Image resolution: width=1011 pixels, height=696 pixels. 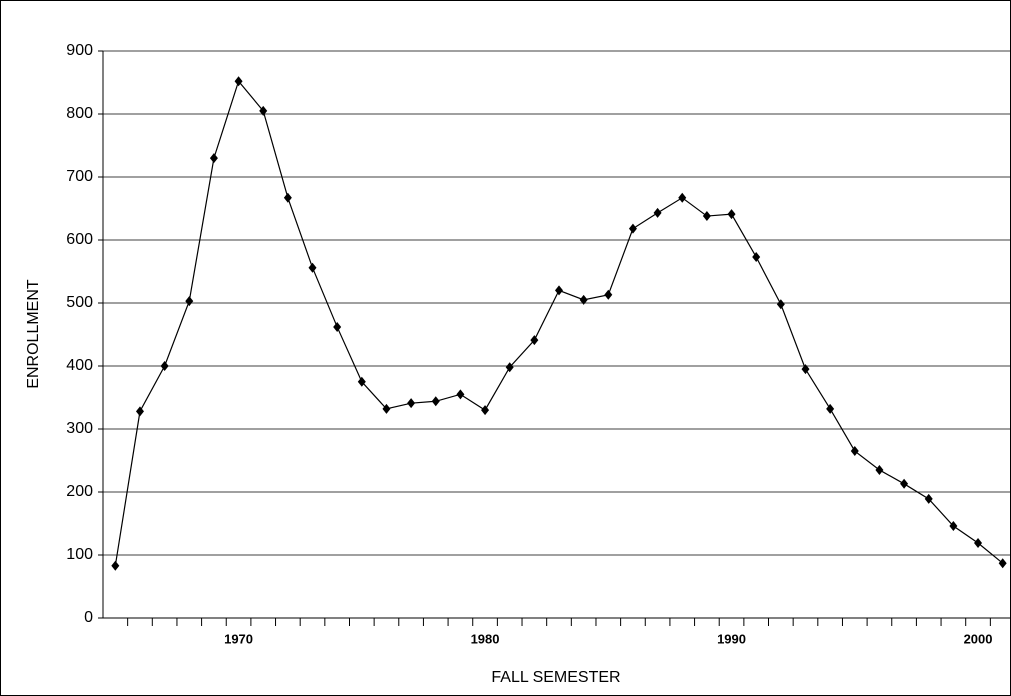 What do you see at coordinates (79, 491) in the screenshot?
I see `y-tick-label: 200` at bounding box center [79, 491].